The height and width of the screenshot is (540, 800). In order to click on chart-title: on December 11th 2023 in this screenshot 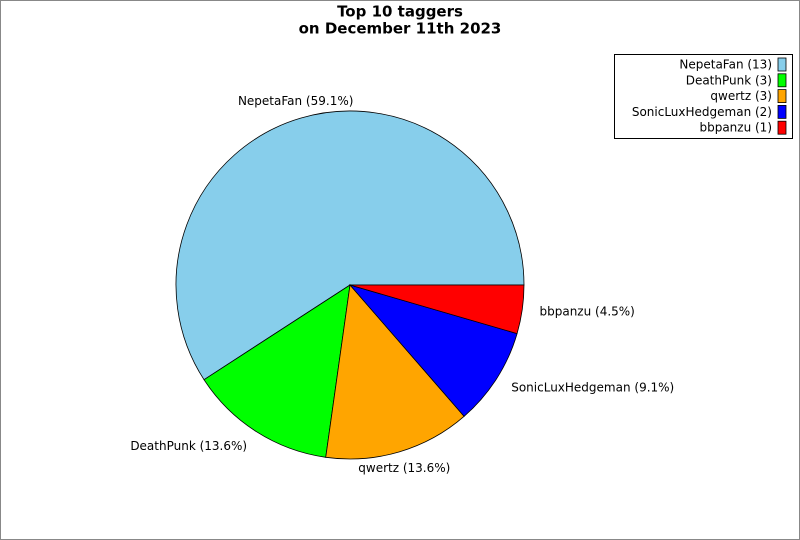, I will do `click(400, 29)`.